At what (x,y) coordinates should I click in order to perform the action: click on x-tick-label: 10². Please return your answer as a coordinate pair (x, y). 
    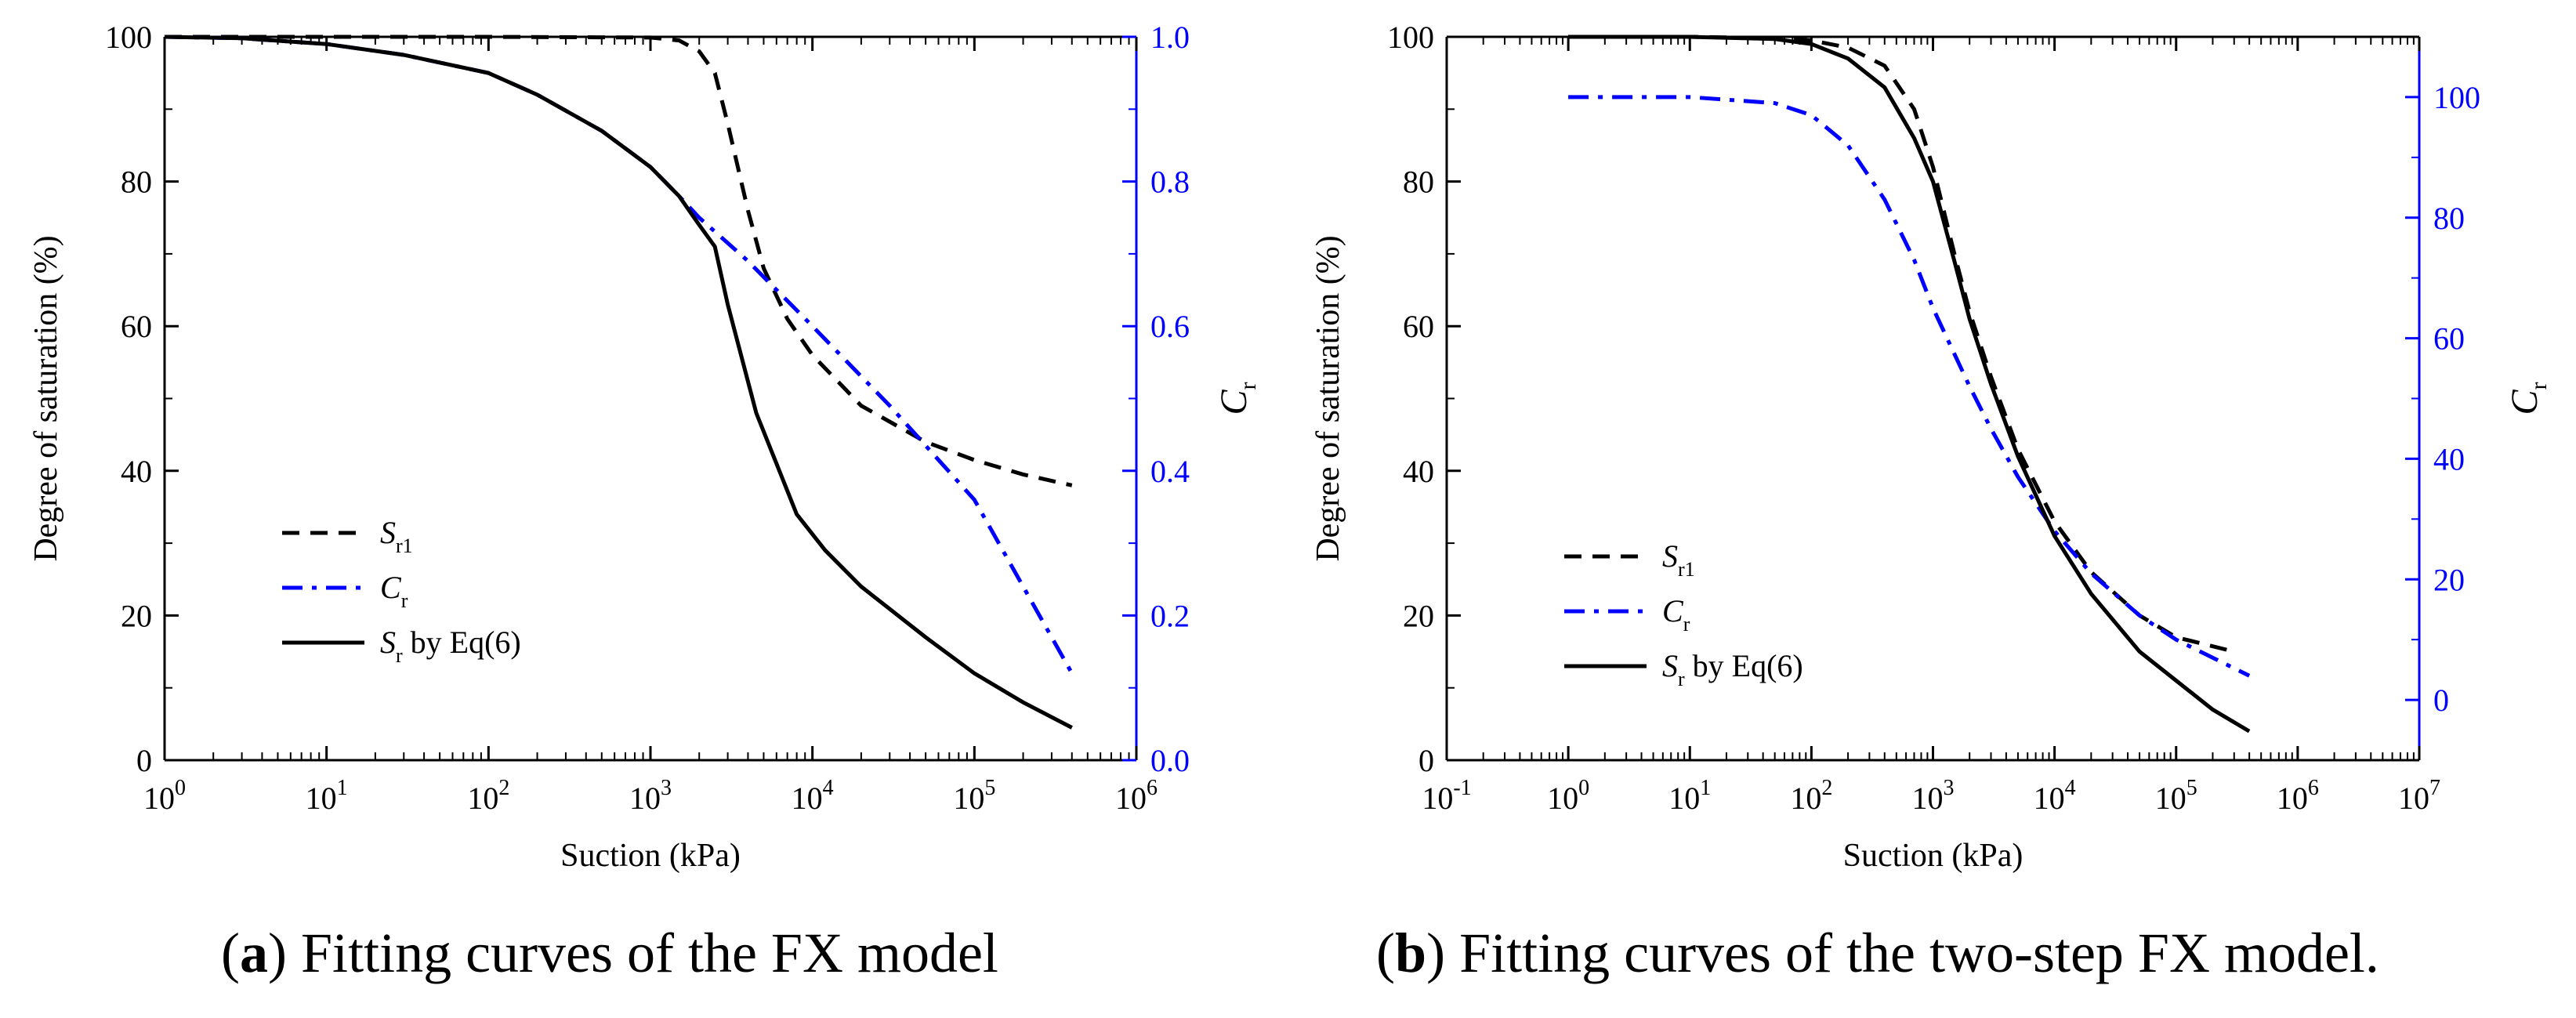
    Looking at the image, I should click on (1811, 796).